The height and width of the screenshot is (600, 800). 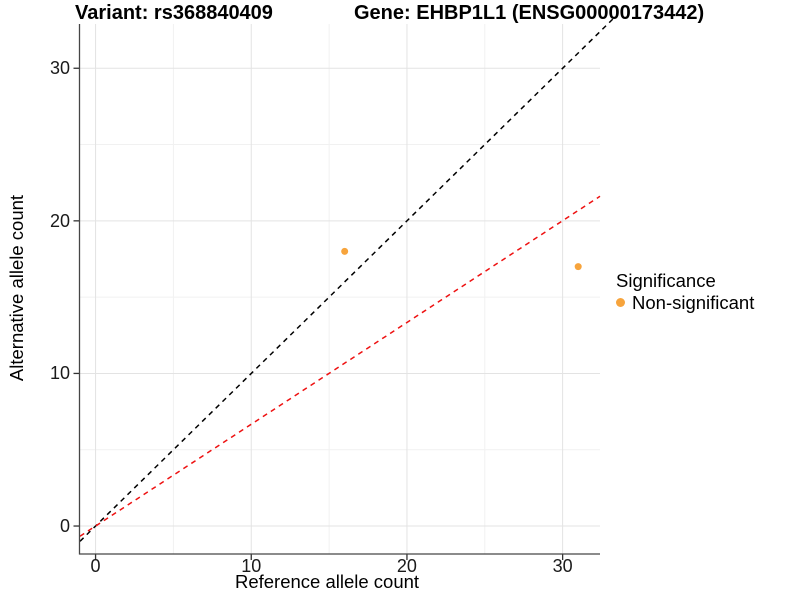 I want to click on legend: Significance Non-significant, so click(x=685, y=291).